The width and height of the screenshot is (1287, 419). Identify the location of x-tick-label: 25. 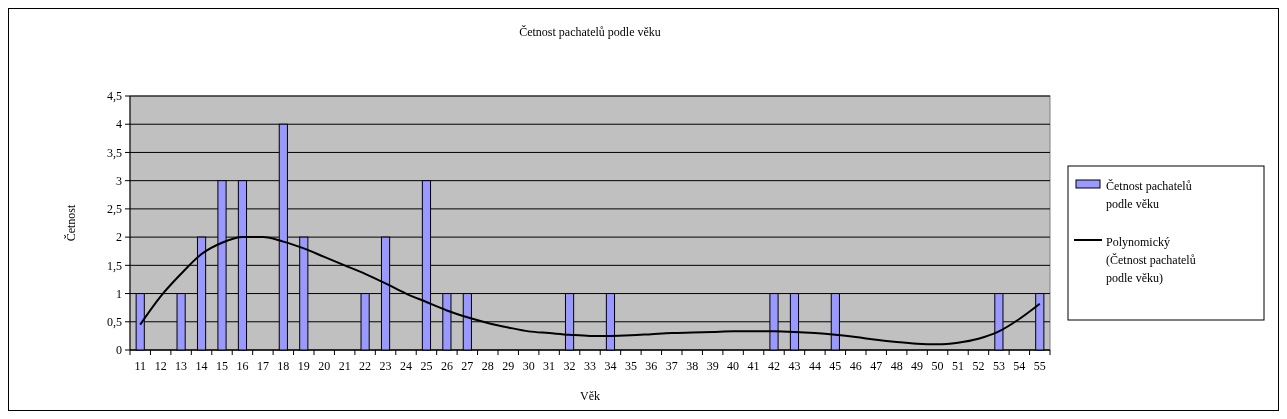
(426, 366).